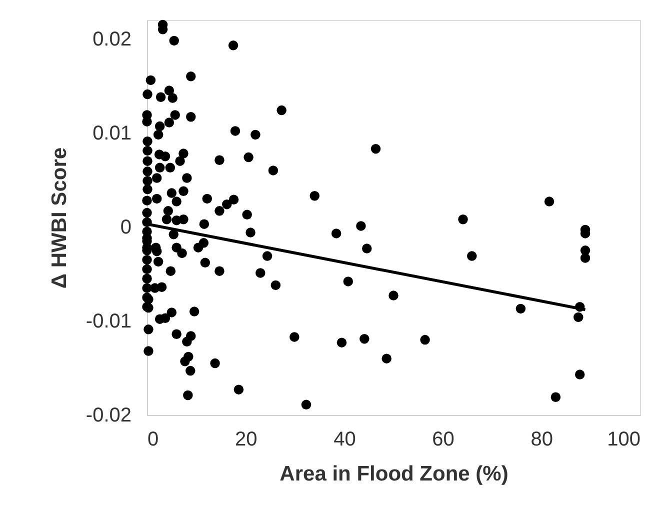 The height and width of the screenshot is (519, 660). I want to click on x-tick-label: 40, so click(345, 439).